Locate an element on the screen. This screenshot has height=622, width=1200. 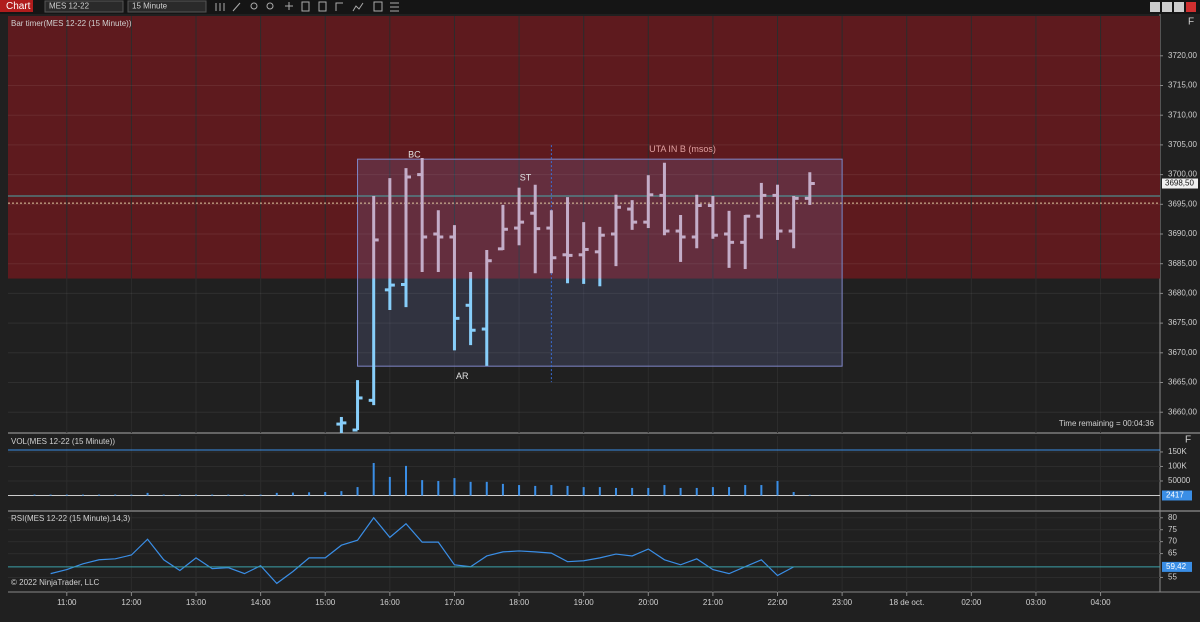
y-tick-label: 65 is located at coordinates (1172, 553).